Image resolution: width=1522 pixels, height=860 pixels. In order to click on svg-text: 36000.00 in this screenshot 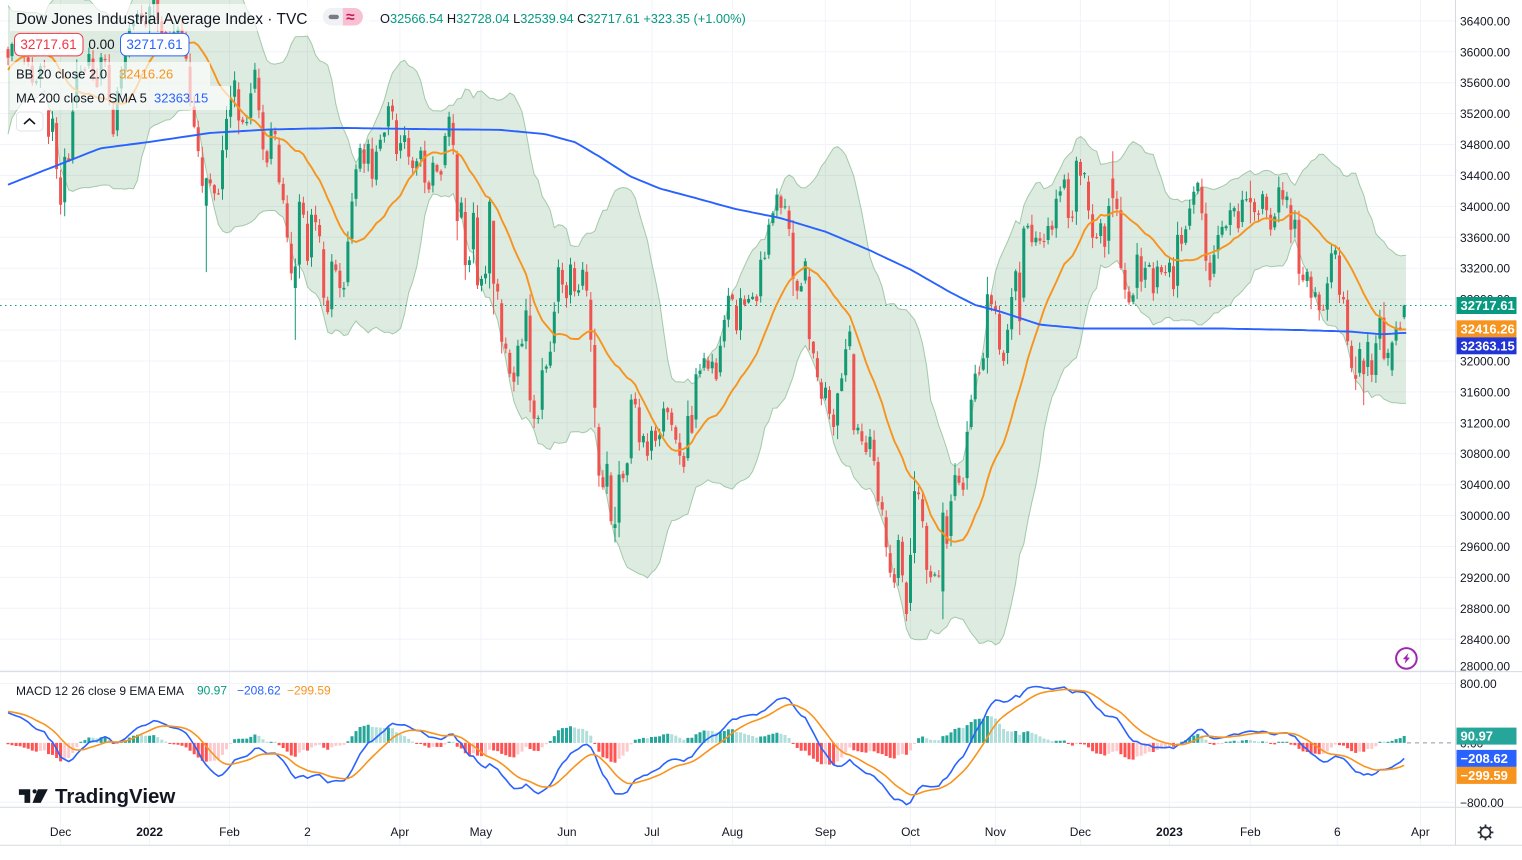, I will do `click(1485, 52)`.